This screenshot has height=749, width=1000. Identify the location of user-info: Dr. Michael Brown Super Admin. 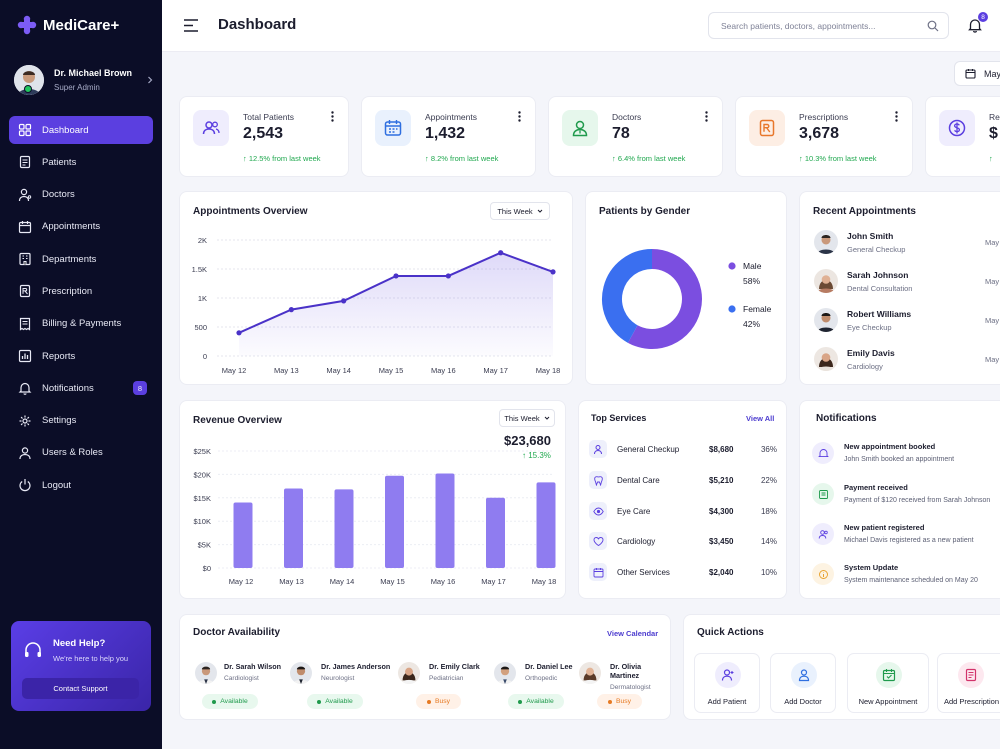
(100, 80).